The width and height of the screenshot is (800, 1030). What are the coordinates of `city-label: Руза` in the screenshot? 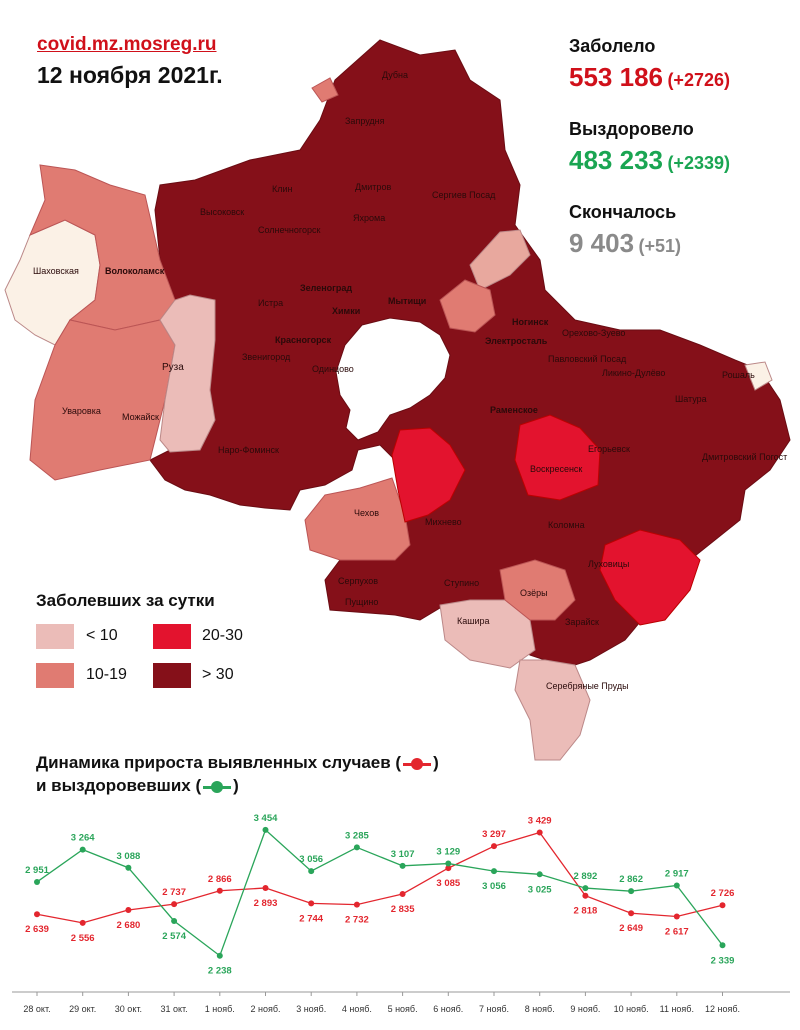 It's located at (173, 367).